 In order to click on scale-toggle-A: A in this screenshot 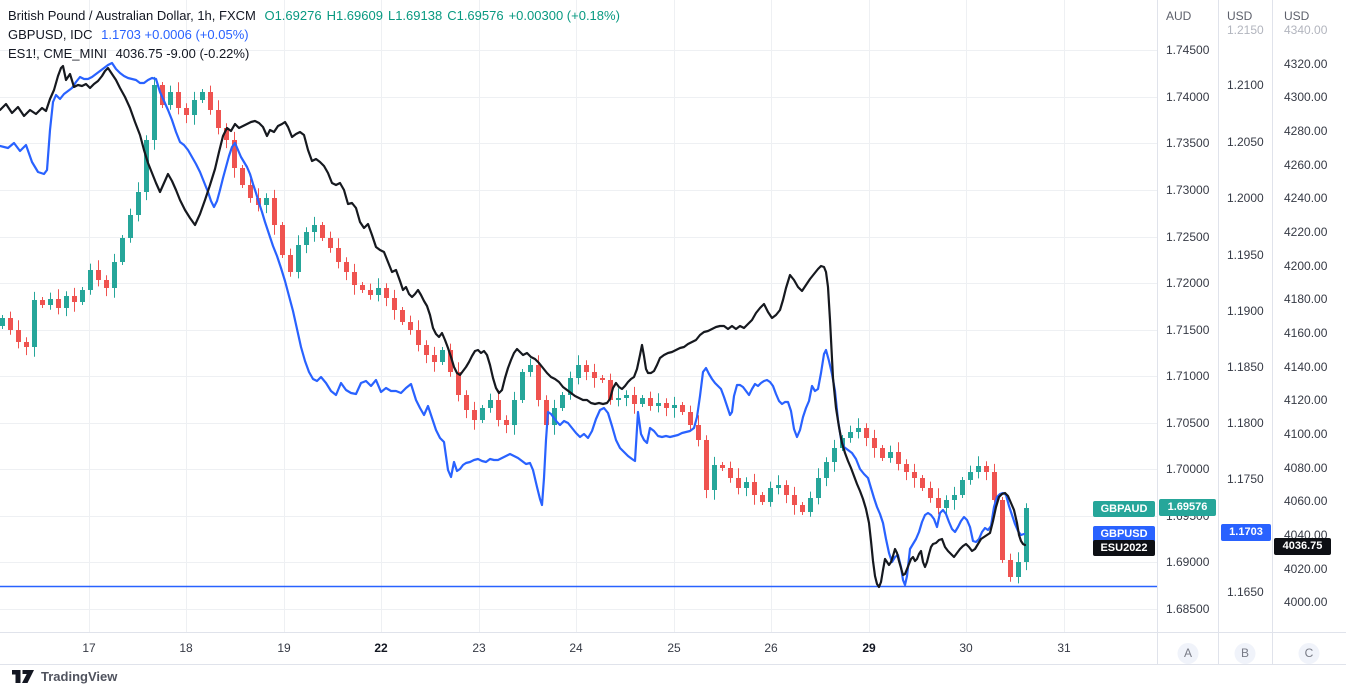, I will do `click(1188, 653)`.